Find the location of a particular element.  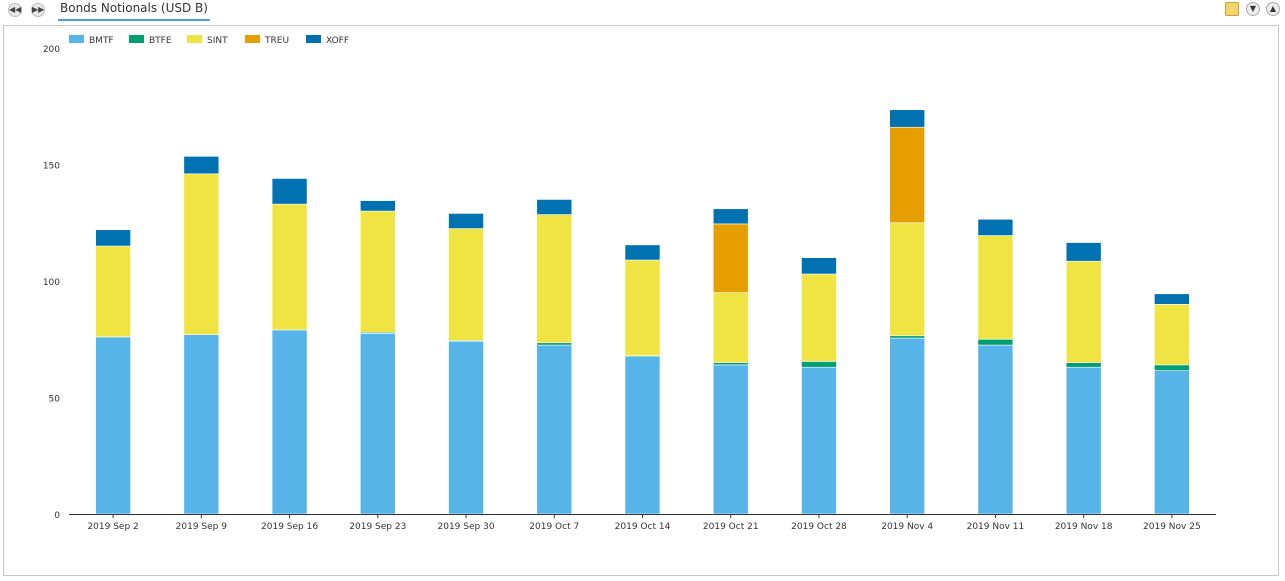

x-tick-label: 2019 Nov 18 is located at coordinates (1084, 527).